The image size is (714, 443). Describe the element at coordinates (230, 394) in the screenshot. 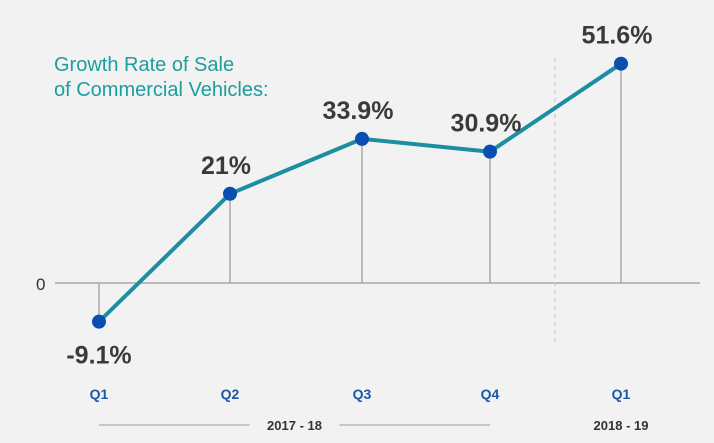

I see `category-label-2: Q2` at that location.